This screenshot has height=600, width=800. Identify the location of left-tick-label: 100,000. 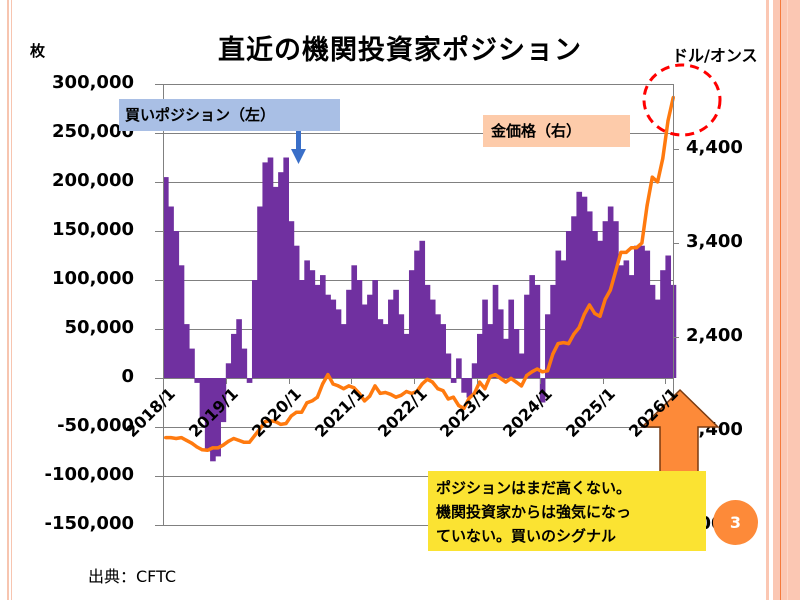
(93, 278).